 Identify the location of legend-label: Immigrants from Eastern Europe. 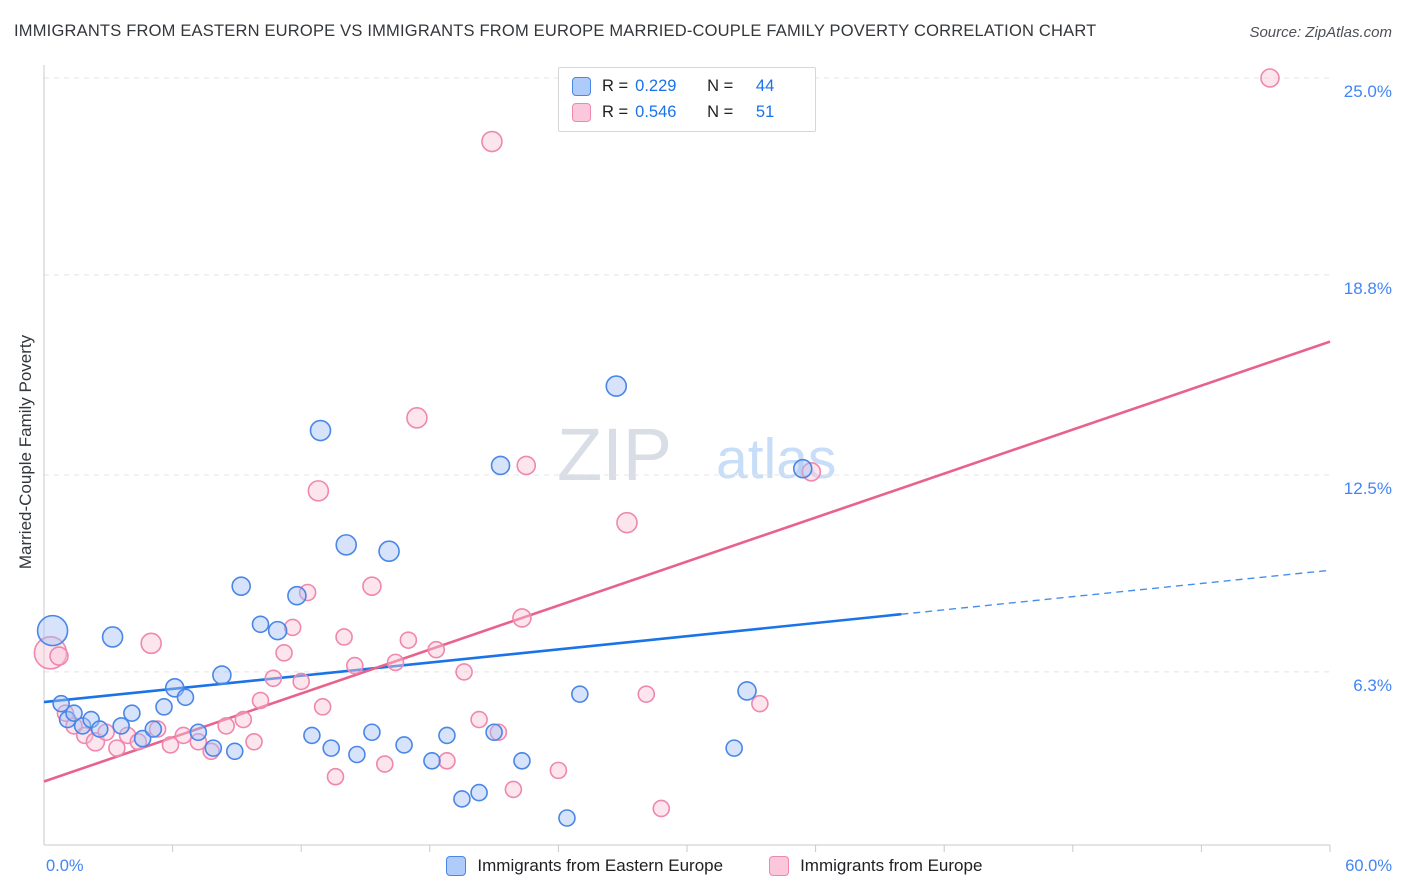
(600, 865).